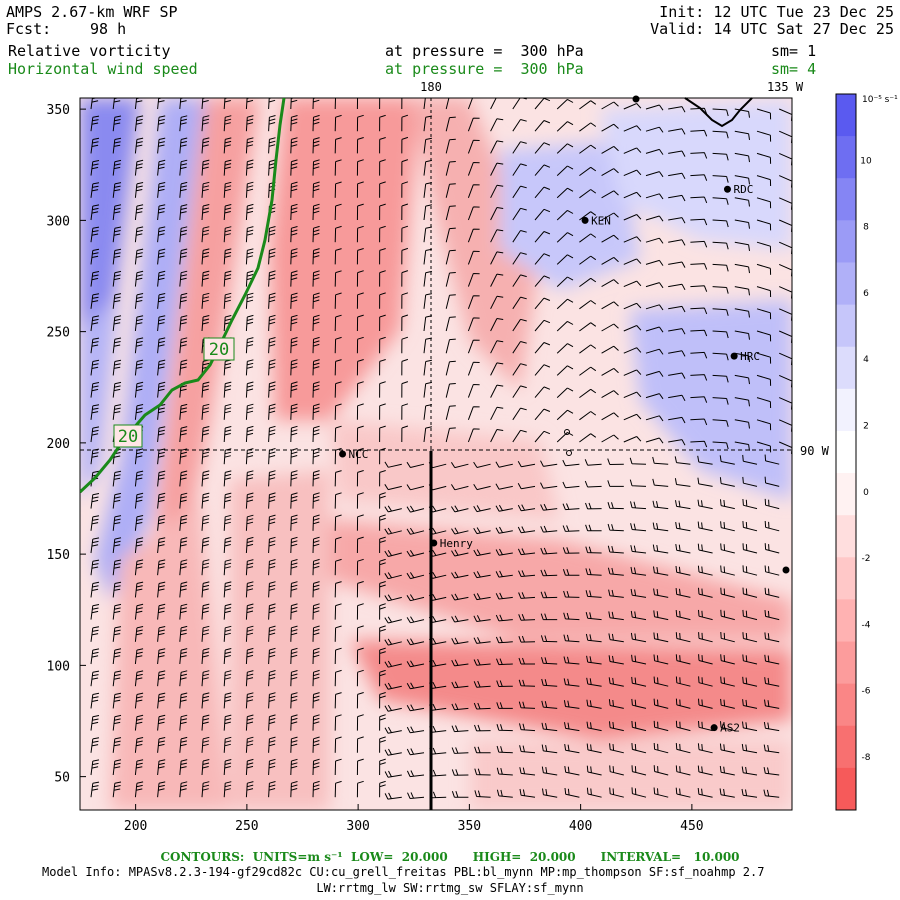 The width and height of the screenshot is (900, 900). Describe the element at coordinates (786, 570) in the screenshot. I see `edge-station-marker-right` at that location.